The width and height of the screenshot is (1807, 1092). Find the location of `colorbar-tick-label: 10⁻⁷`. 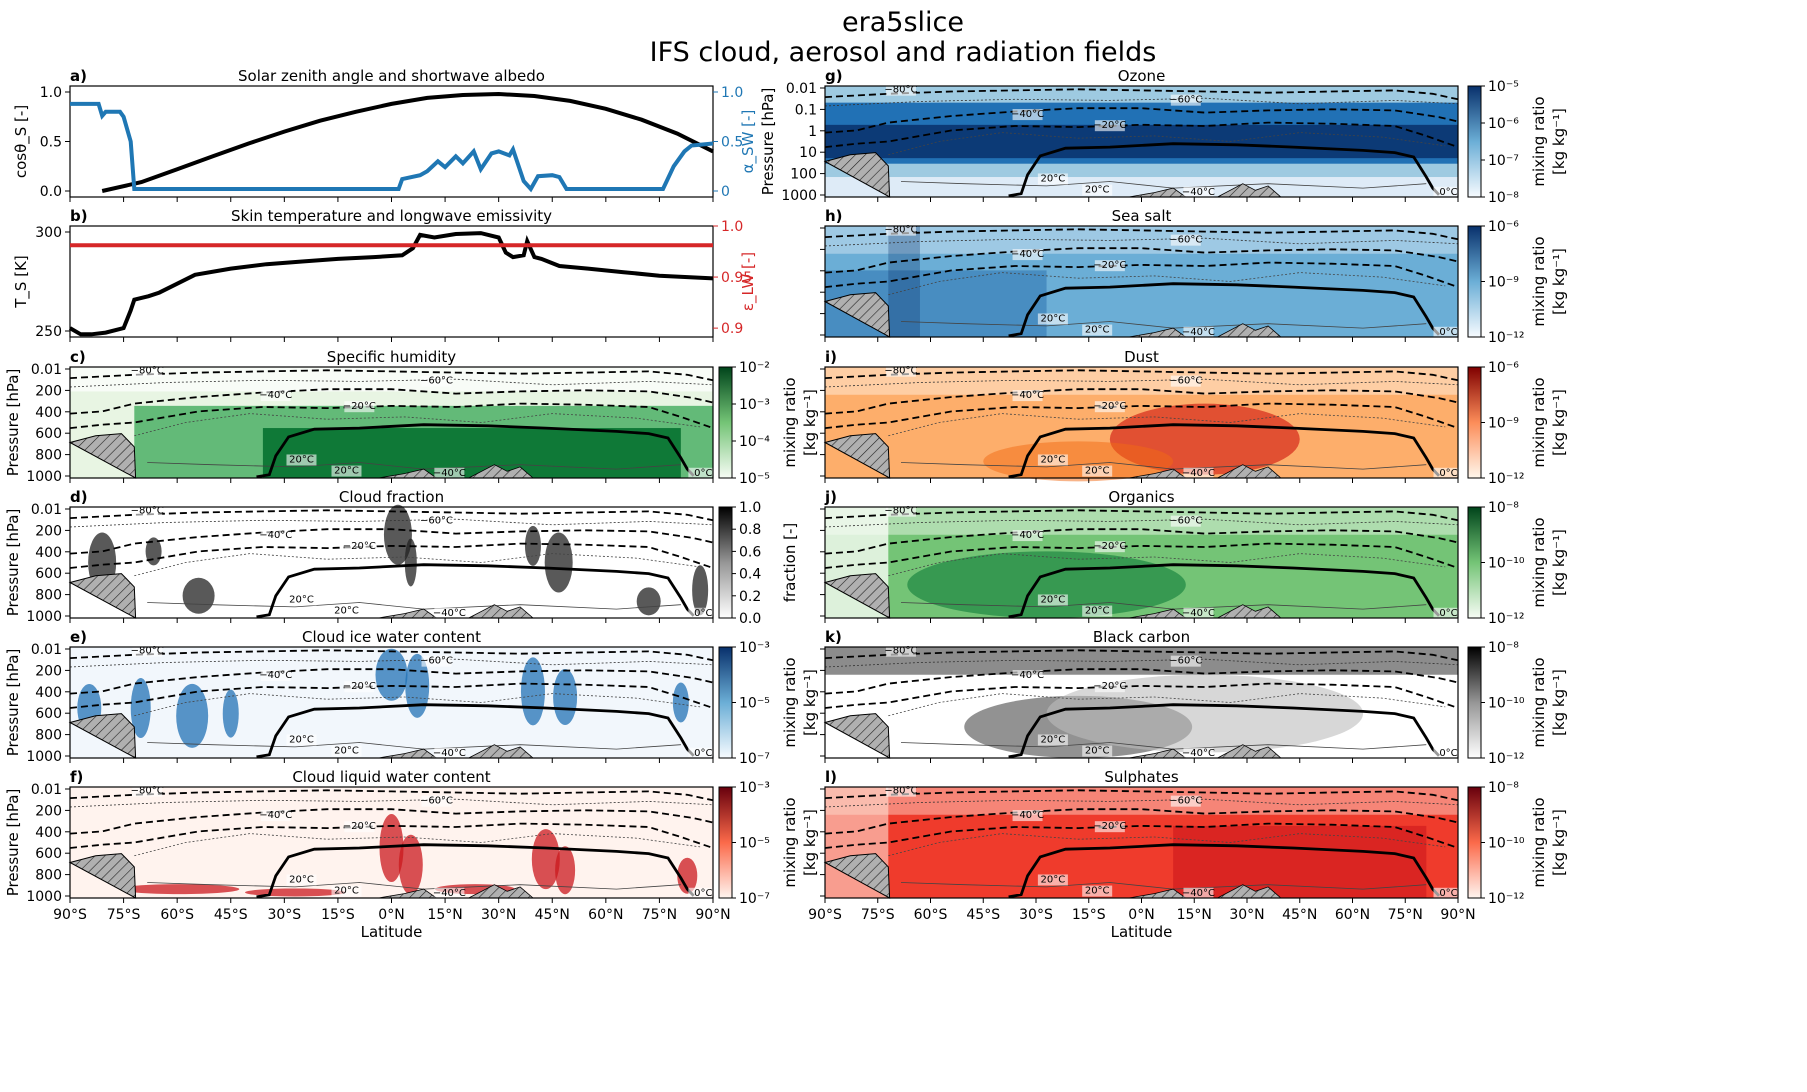

colorbar-tick-label: 10⁻⁷ is located at coordinates (754, 899).